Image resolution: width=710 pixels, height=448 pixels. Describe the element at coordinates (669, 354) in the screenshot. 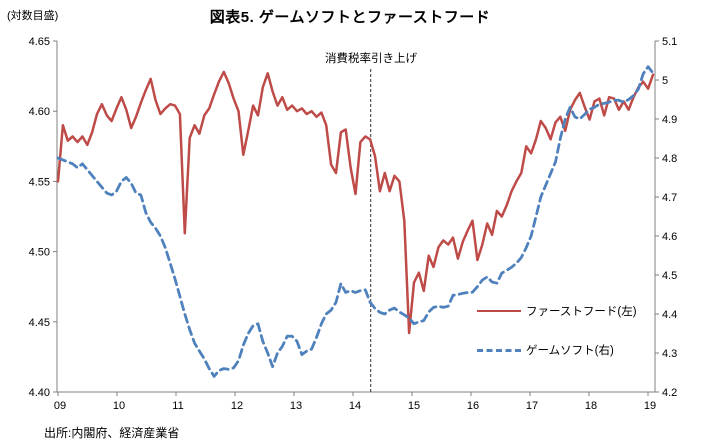

I see `right-axis-tick-label: 4.3` at that location.